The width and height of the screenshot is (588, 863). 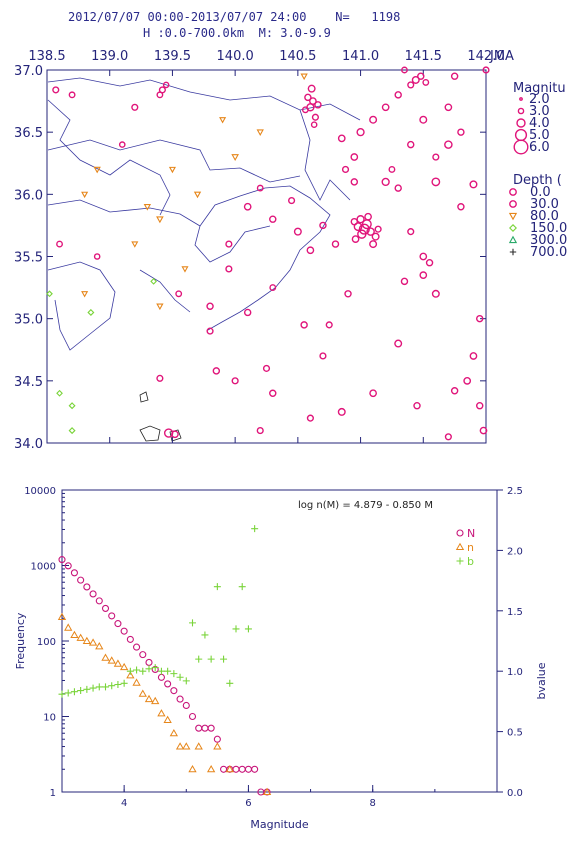 I want to click on freq-y2-tick-label: 1.5, so click(x=515, y=612).